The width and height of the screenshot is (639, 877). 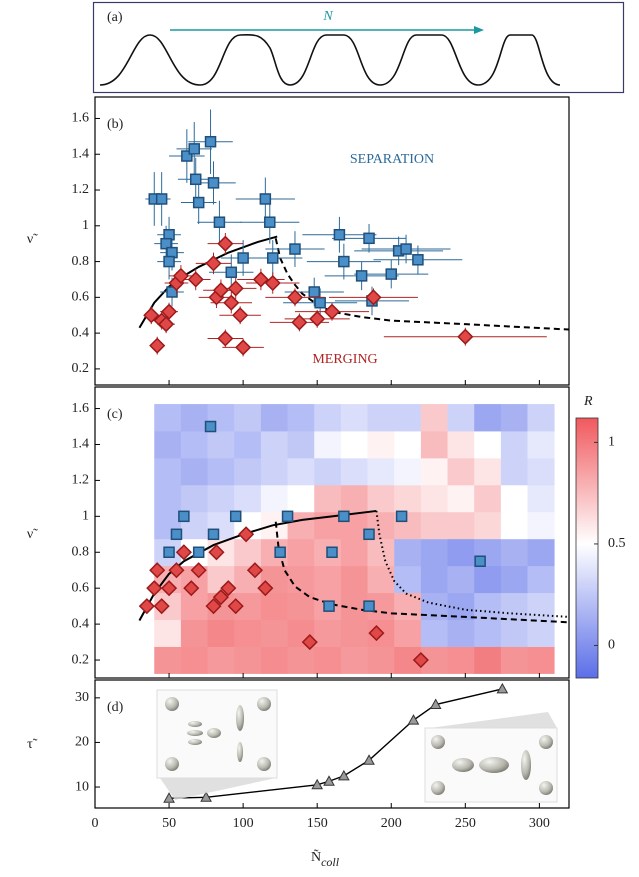 What do you see at coordinates (465, 823) in the screenshot?
I see `x-tick-label: 250` at bounding box center [465, 823].